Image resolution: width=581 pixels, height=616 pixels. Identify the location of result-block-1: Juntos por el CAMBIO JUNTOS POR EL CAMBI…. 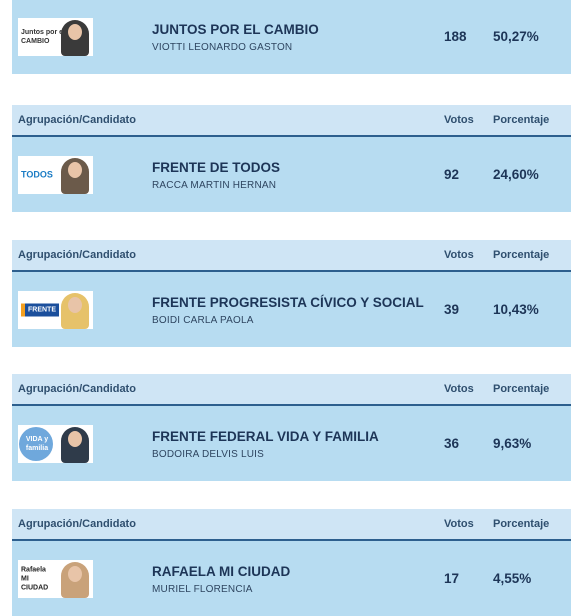
(291, 37).